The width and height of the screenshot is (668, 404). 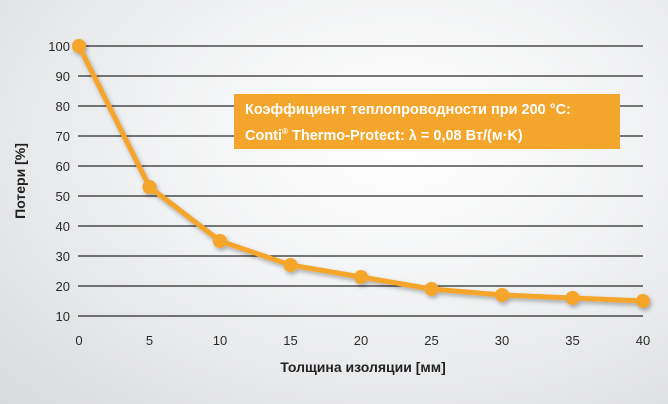 What do you see at coordinates (149, 340) in the screenshot?
I see `x-tick-label: 5` at bounding box center [149, 340].